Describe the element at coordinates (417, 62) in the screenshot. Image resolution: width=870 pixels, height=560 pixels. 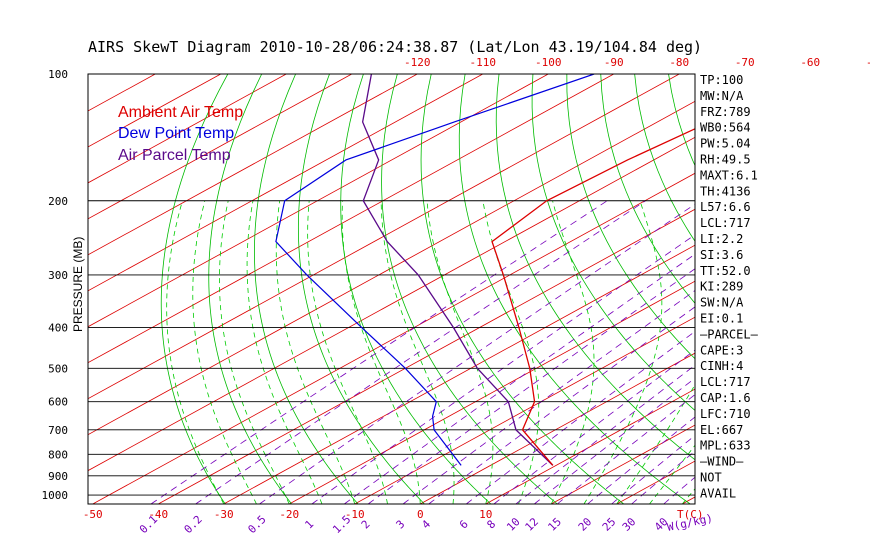
I see `top-temp-tick-label: -120` at that location.